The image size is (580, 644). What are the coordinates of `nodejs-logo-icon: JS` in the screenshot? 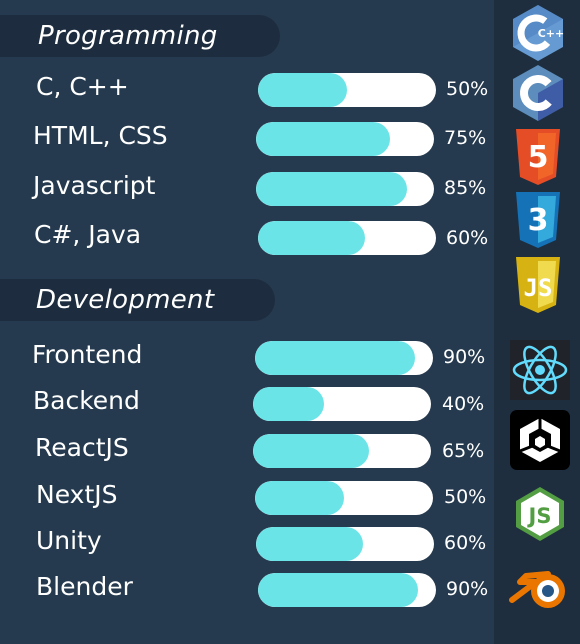 It's located at (540, 514).